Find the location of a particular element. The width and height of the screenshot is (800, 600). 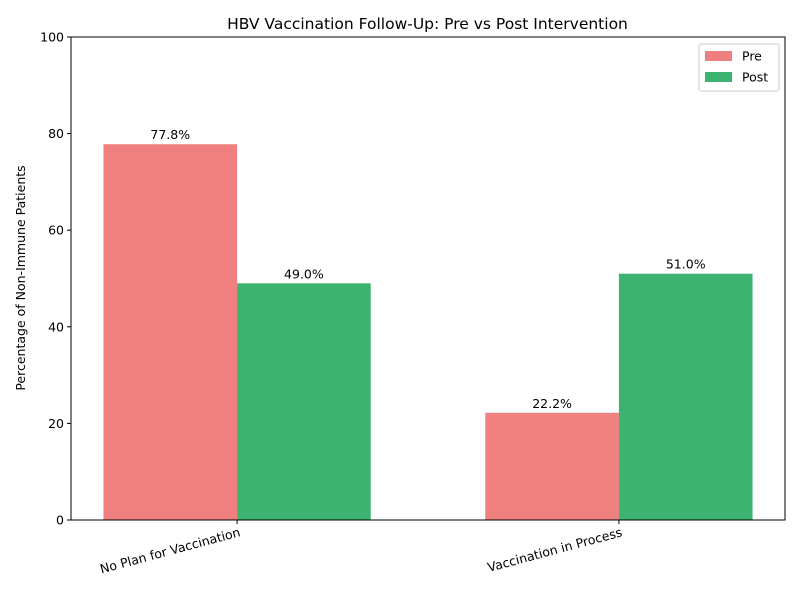

legend-label-pre: Pre is located at coordinates (752, 56).